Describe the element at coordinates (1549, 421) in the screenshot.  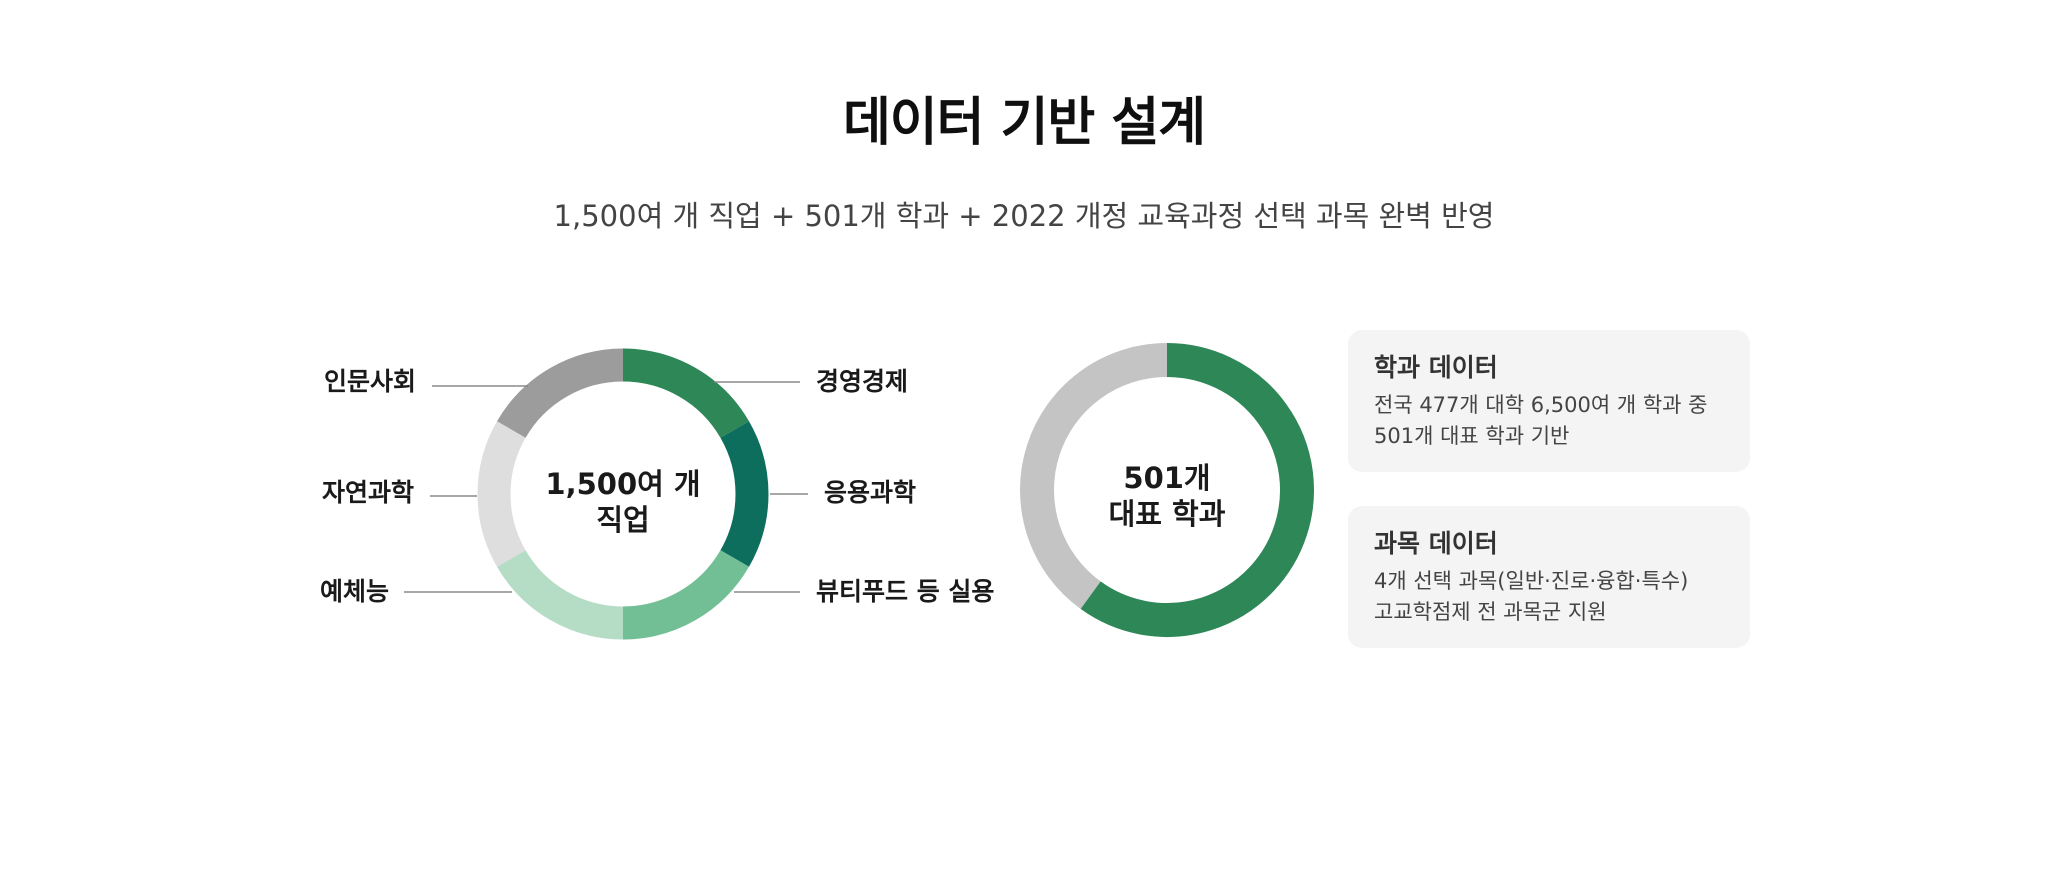
I see `major-data-card-desc: 전국 477개 대학 6,500여 개 학과 중 501개 대표 학과 기반` at that location.